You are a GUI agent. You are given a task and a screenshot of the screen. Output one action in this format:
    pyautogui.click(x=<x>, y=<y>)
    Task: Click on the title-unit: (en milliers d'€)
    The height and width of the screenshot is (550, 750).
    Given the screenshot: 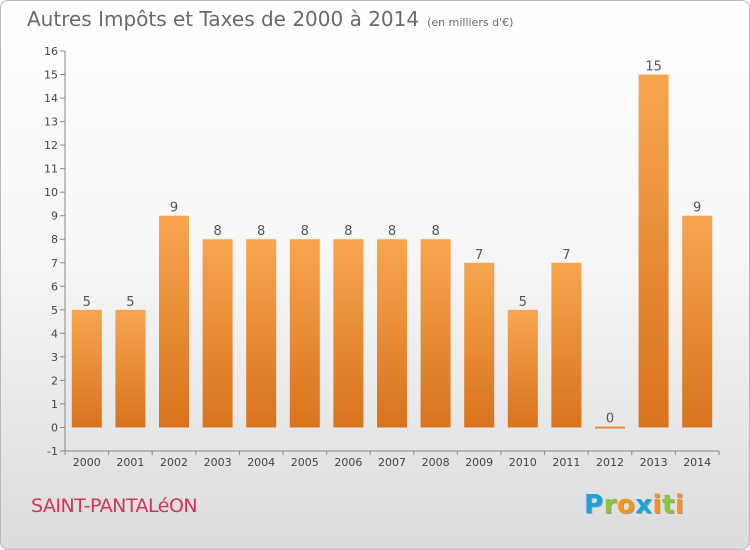 What is the action you would take?
    pyautogui.click(x=470, y=22)
    